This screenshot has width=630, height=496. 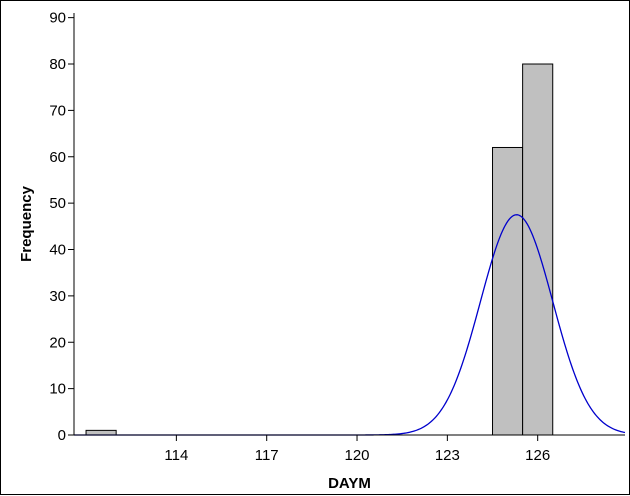 I want to click on y-tick-label-40: 40, so click(x=57, y=250).